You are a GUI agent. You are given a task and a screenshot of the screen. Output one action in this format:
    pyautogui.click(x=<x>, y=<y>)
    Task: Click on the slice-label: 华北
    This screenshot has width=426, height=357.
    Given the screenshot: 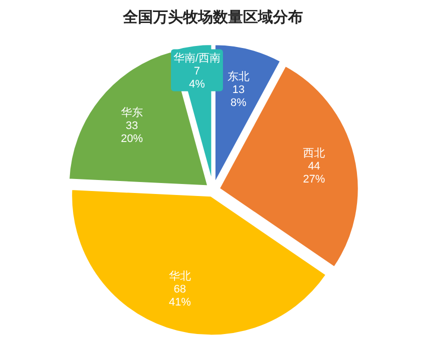 What is the action you would take?
    pyautogui.click(x=179, y=276)
    